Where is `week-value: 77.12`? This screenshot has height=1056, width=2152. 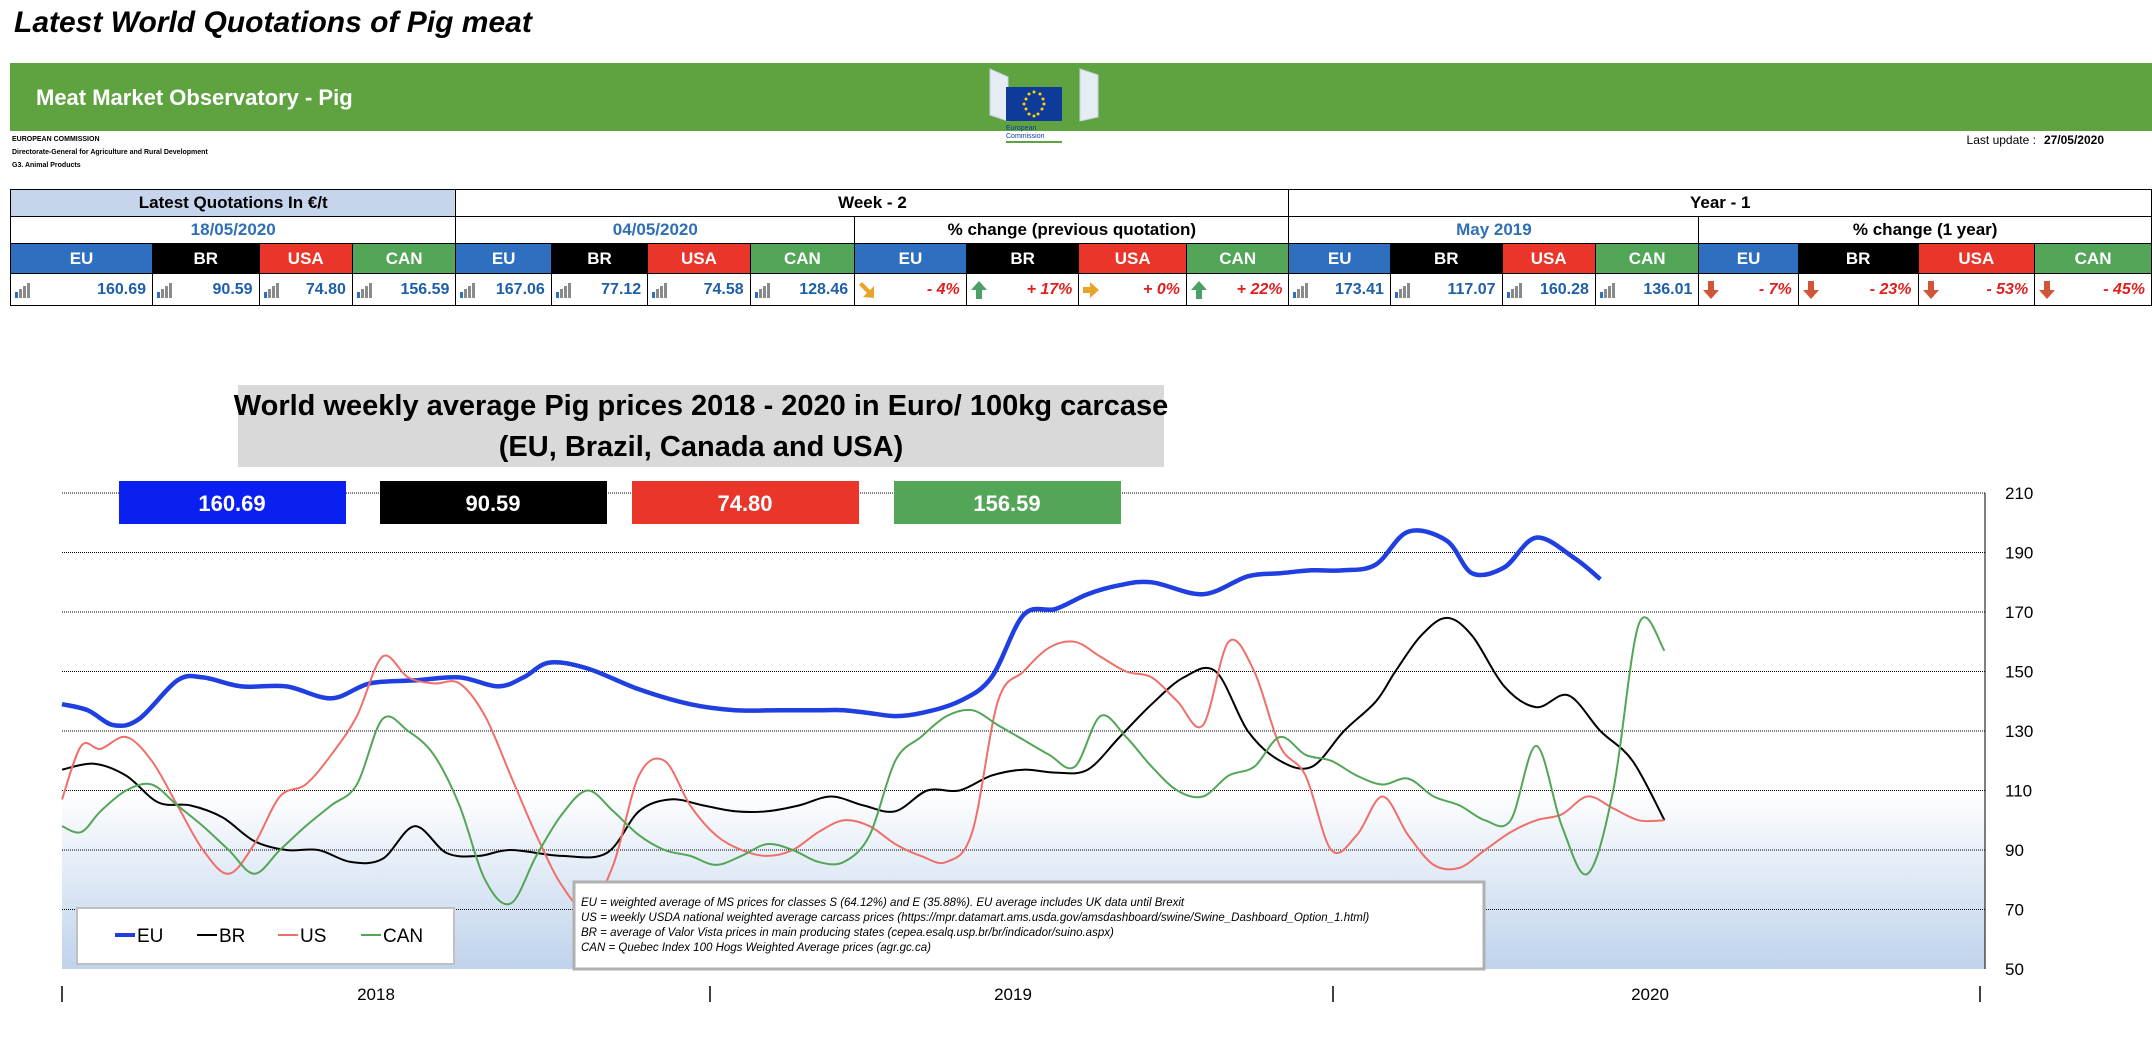
week-value: 77.12 is located at coordinates (599, 289).